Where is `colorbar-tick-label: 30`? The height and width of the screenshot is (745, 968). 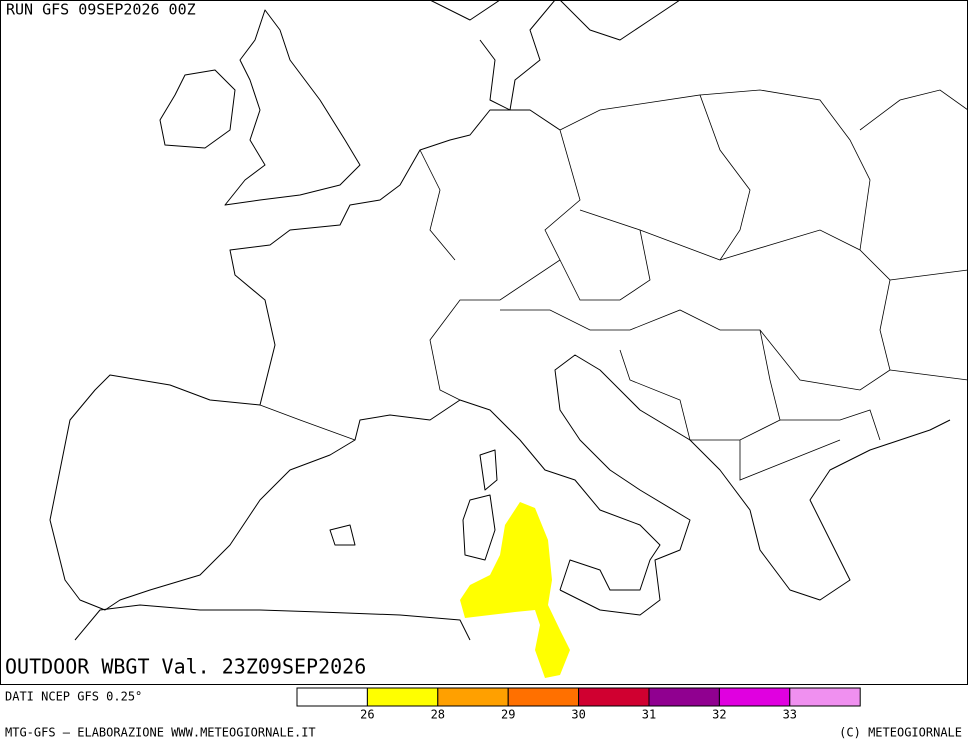 colorbar-tick-label: 30 is located at coordinates (578, 715).